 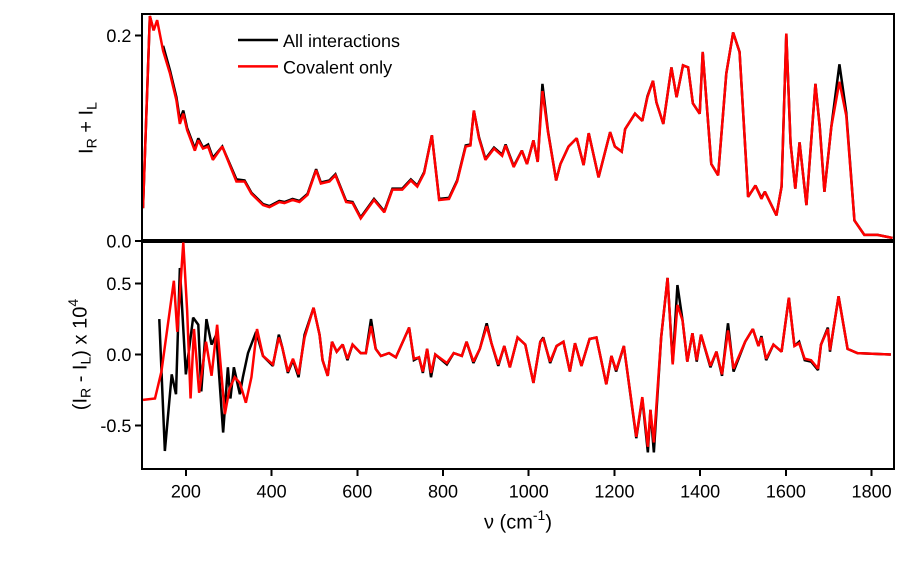 I want to click on y-tick-label: -0.5, so click(x=116, y=426).